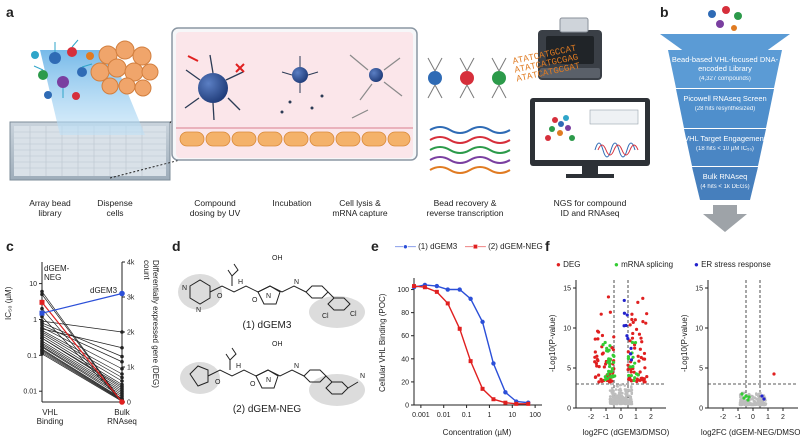  Describe the element at coordinates (651, 417) in the screenshot. I see `tick-label: 2` at that location.